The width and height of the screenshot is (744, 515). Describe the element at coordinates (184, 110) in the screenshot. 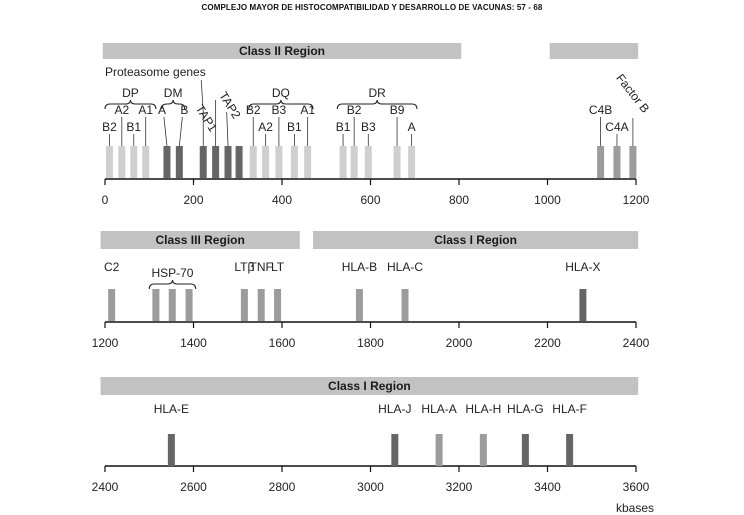

I see `gene-label: B` at that location.